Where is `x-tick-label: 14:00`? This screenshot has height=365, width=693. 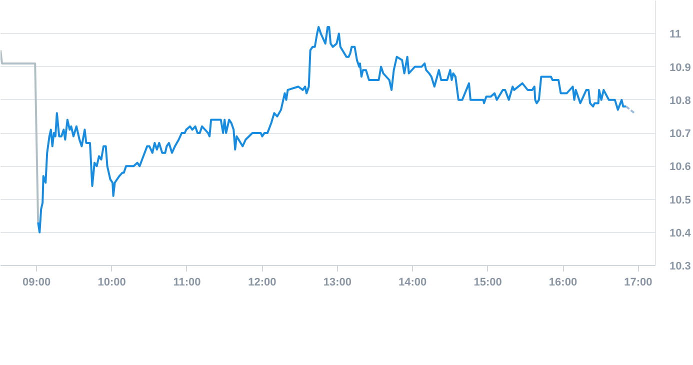 x-tick-label: 14:00 is located at coordinates (412, 282).